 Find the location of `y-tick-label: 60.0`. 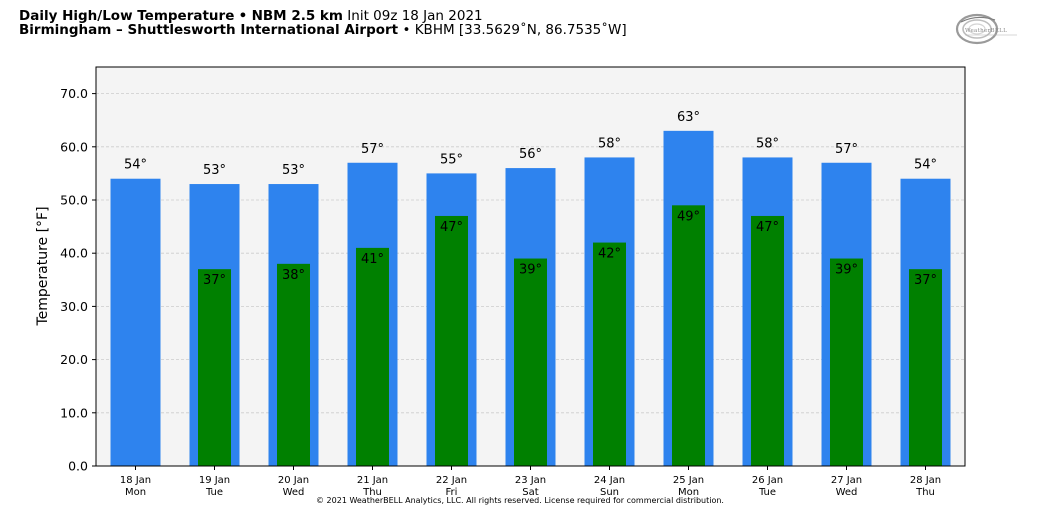

y-tick-label: 60.0 is located at coordinates (74, 146).